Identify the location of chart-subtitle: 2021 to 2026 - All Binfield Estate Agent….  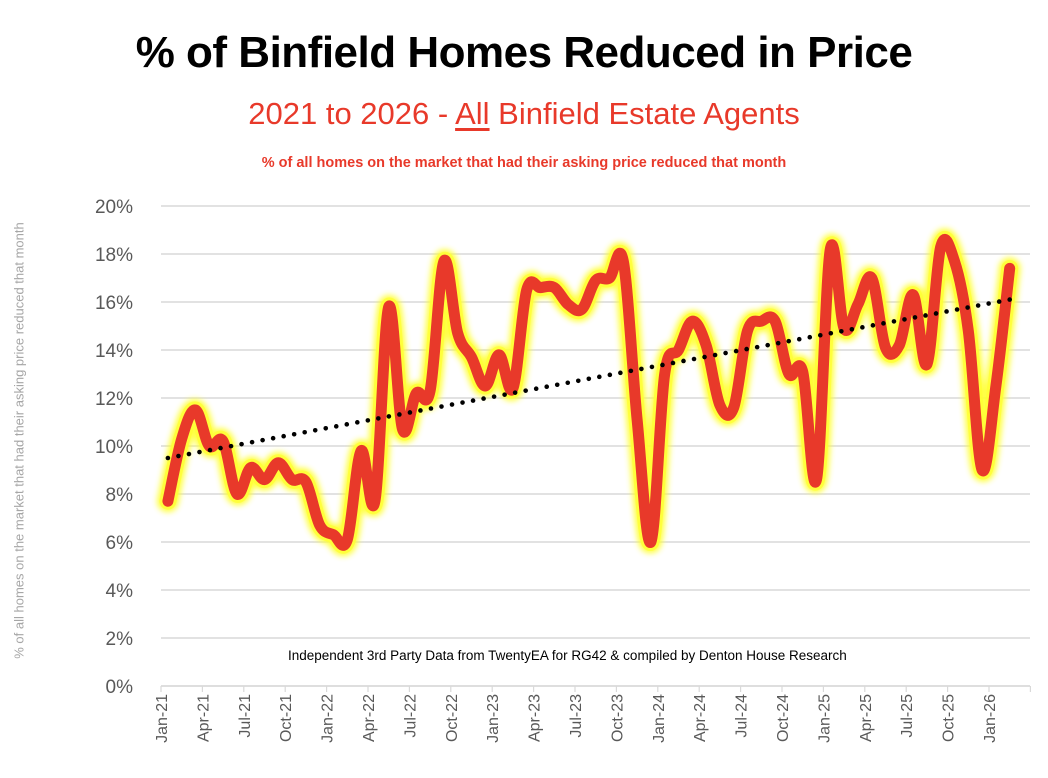
(524, 114).